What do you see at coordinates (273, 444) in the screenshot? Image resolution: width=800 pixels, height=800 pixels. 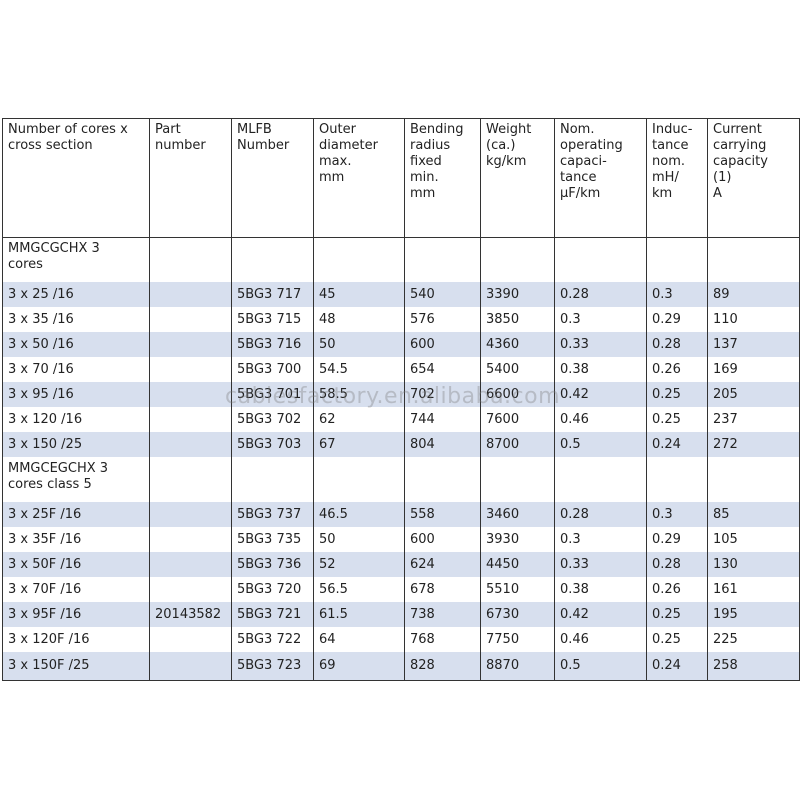 I see `table-cell: 5BG3 703` at bounding box center [273, 444].